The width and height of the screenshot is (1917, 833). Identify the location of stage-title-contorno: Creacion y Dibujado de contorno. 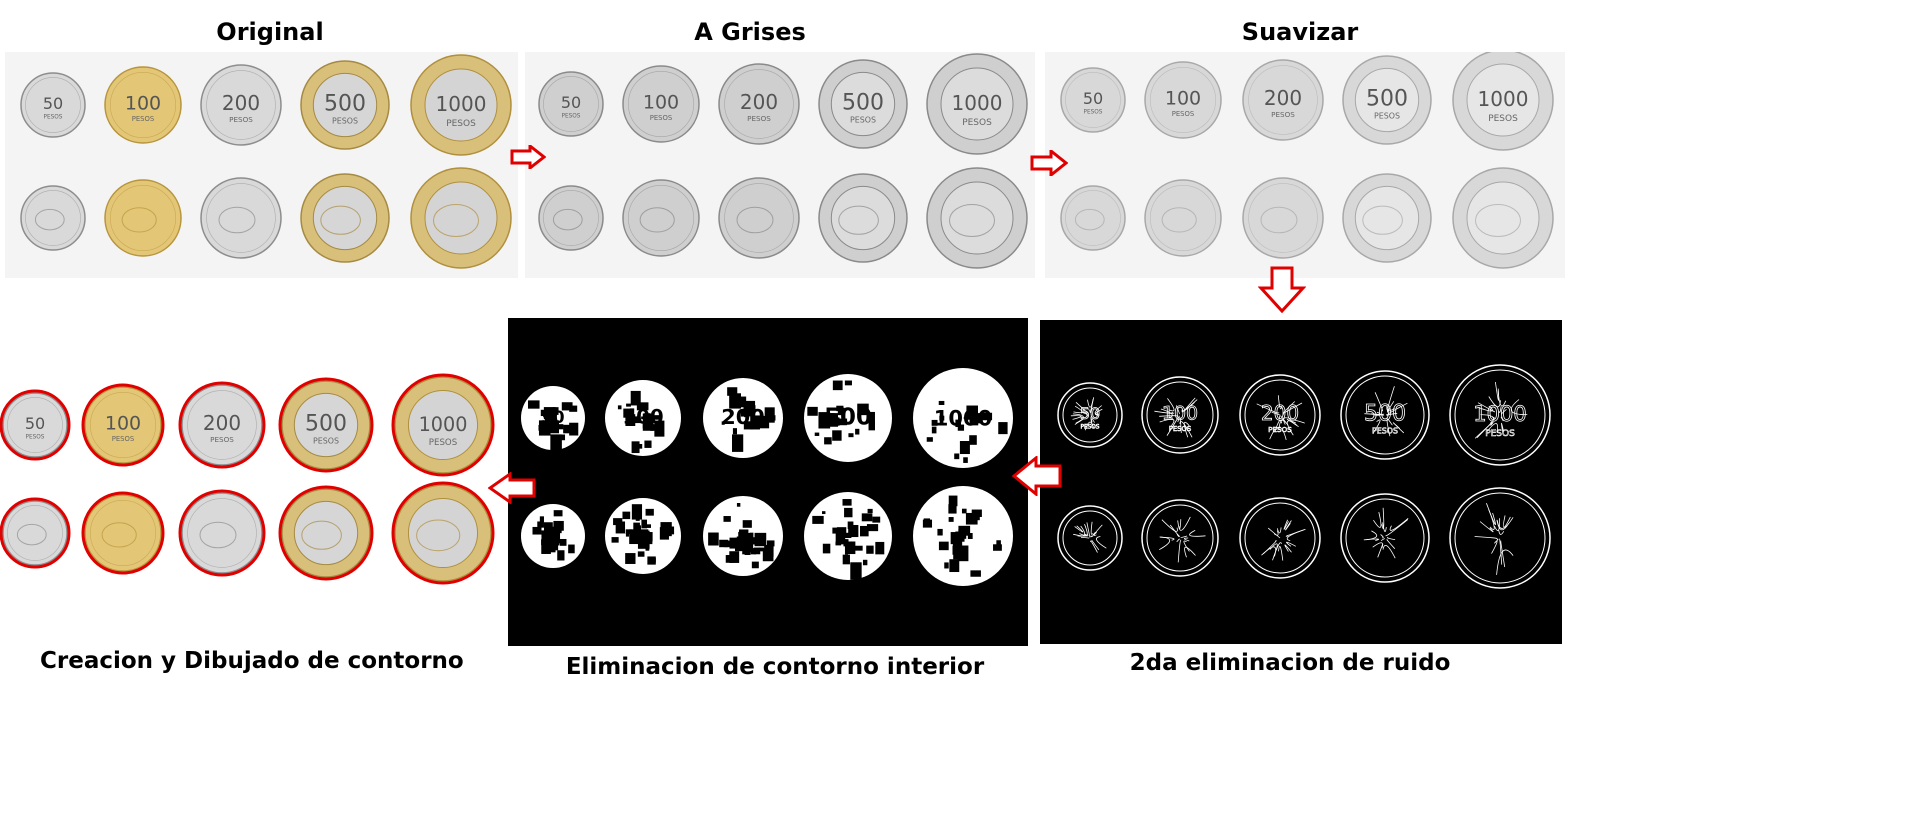
(252, 661).